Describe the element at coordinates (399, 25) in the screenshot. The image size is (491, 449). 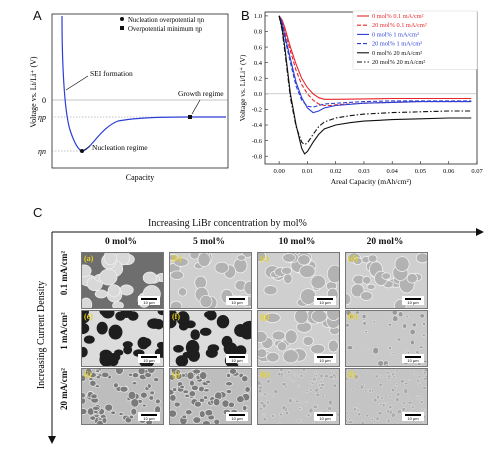
I see `legend-entry-1: 20 mol% 0.1 mA/cm²` at that location.